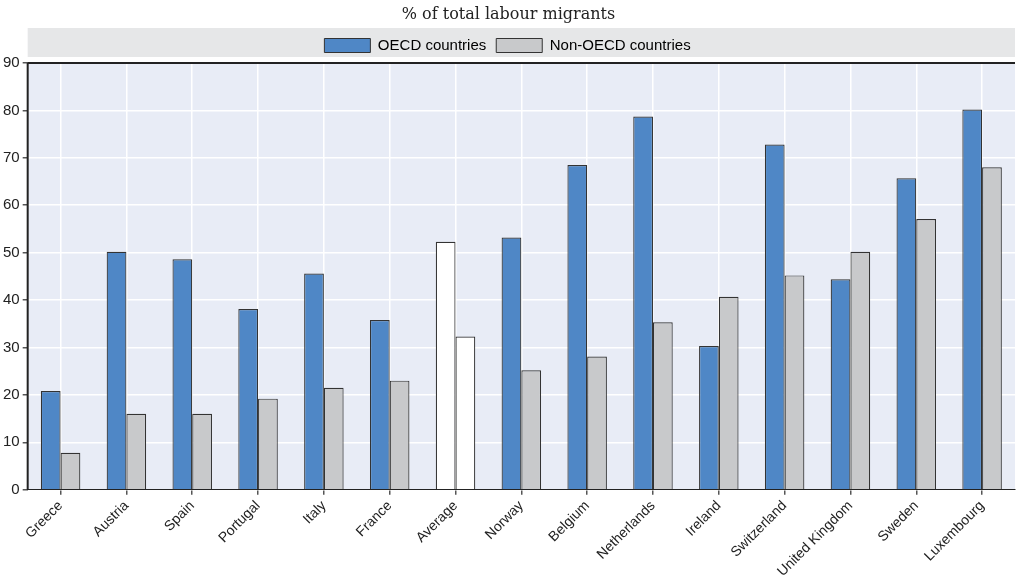 This screenshot has width=1017, height=583. What do you see at coordinates (314, 512) in the screenshot?
I see `x-tick-label: Italy` at bounding box center [314, 512].